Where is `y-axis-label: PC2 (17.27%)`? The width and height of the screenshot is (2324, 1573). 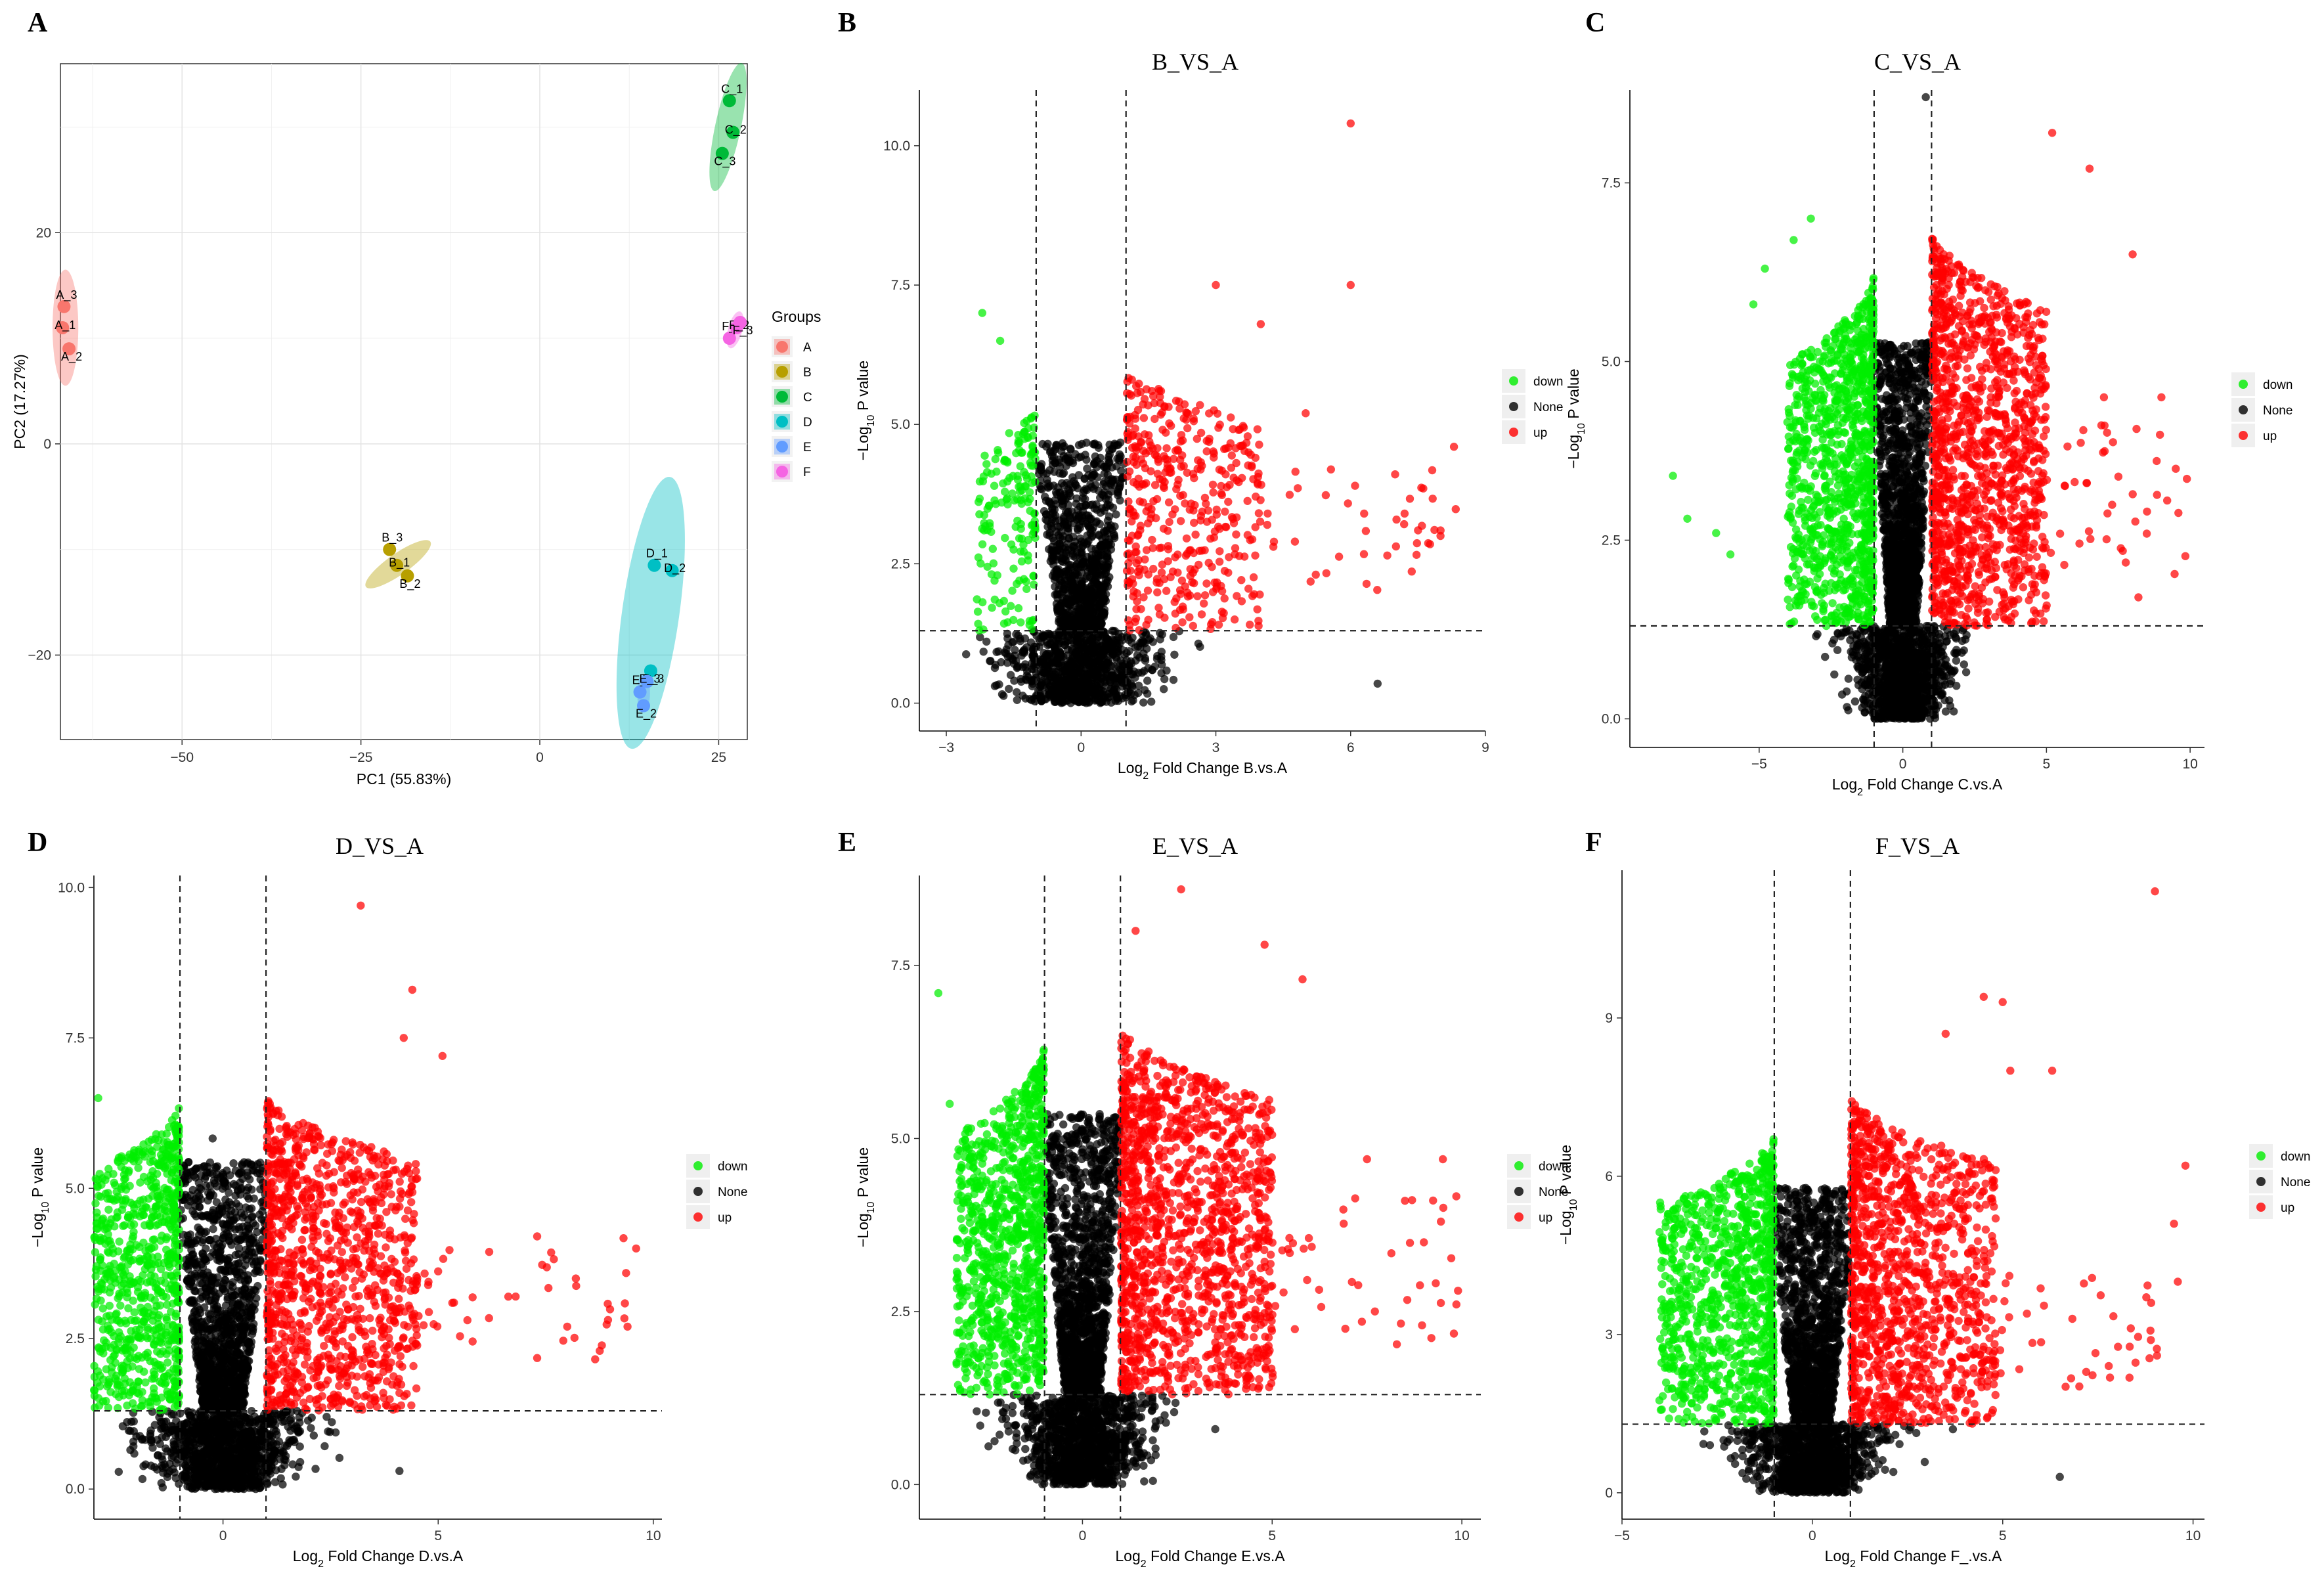 y-axis-label: PC2 (17.27%) is located at coordinates (19, 401).